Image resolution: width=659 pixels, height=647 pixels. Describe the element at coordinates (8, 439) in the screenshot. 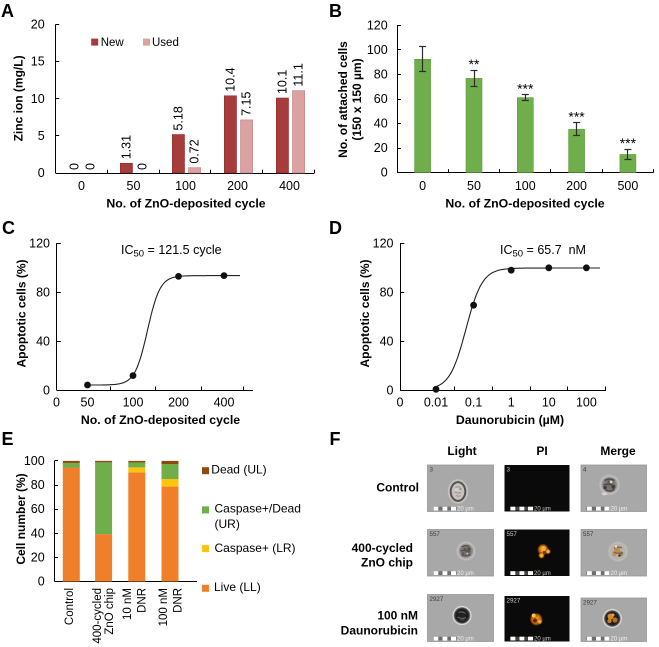

I see `svg-text: E` at that location.